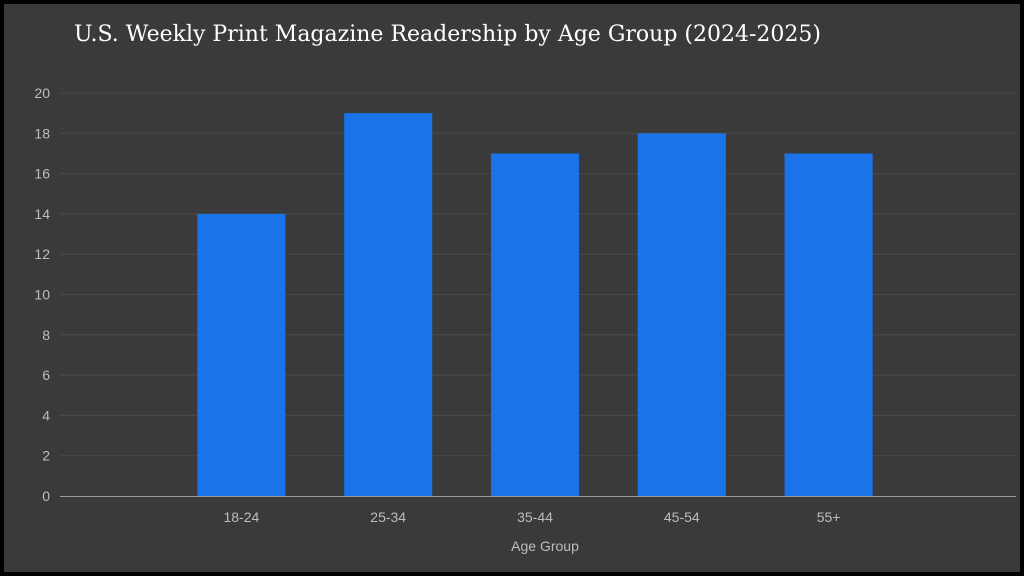 The height and width of the screenshot is (576, 1024). What do you see at coordinates (46, 456) in the screenshot?
I see `y-tick-label: 2` at bounding box center [46, 456].